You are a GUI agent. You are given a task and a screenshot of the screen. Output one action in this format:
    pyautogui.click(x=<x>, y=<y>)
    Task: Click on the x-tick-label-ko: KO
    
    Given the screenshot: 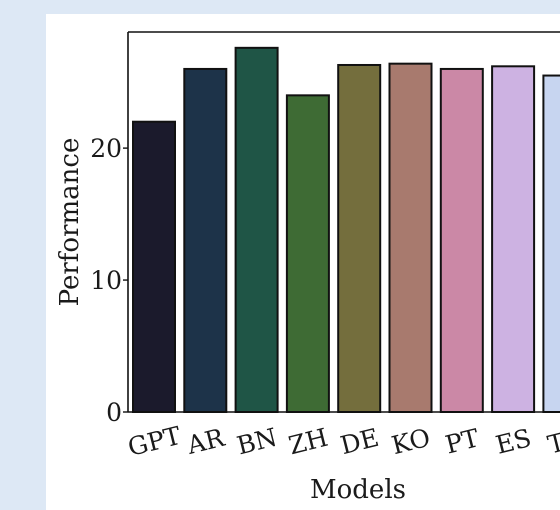 What is the action you would take?
    pyautogui.click(x=411, y=441)
    